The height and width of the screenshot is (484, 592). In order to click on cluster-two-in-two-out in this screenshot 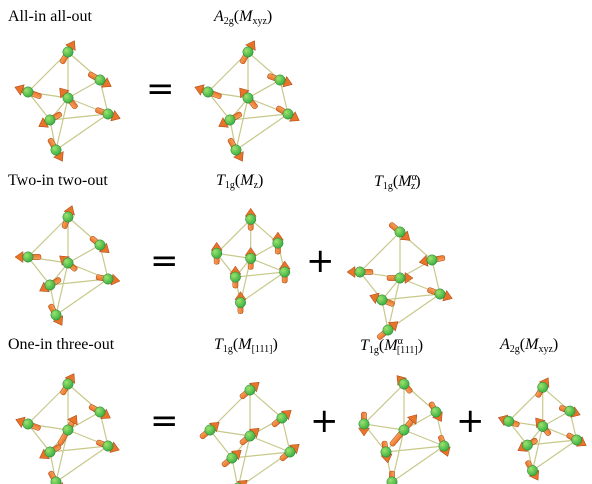, I will do `click(67, 265)`.